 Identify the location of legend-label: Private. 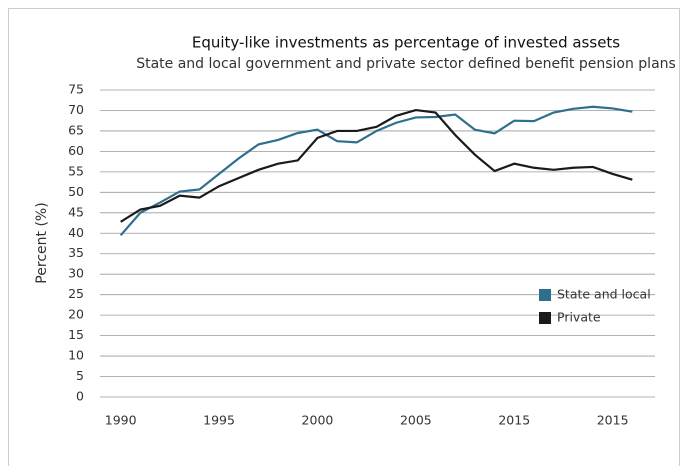
(579, 317).